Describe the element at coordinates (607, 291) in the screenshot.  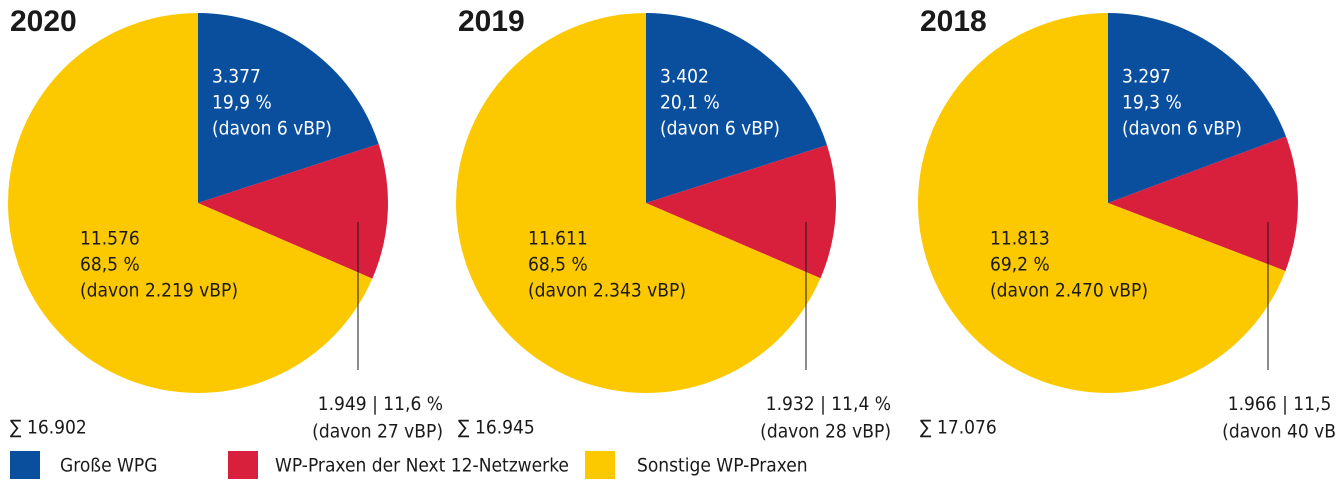
I see `data-label: (davon 2.343 vBP)` at that location.